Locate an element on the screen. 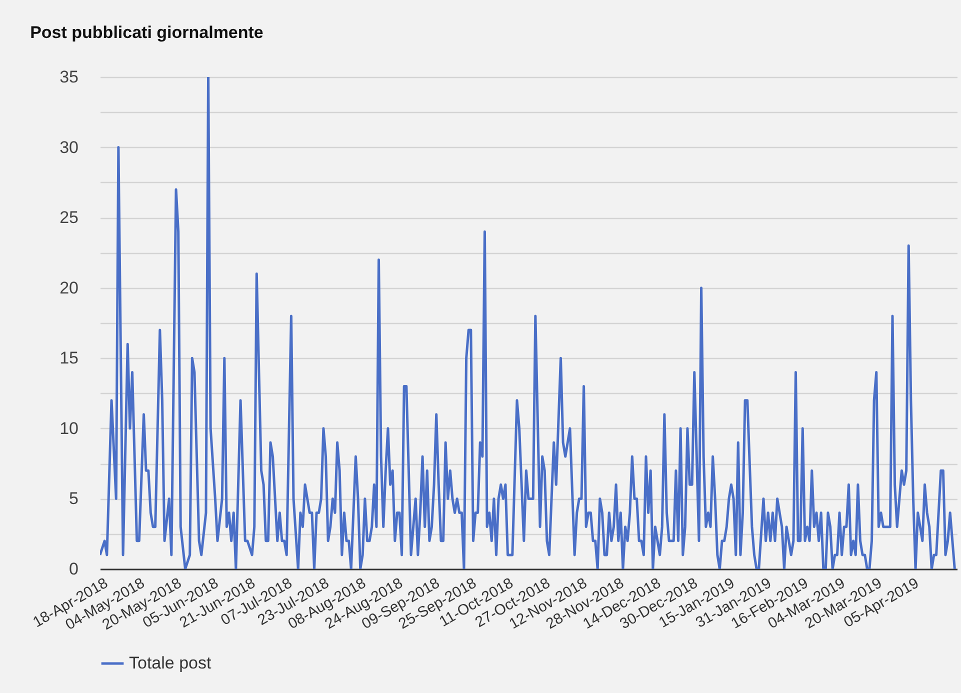 The image size is (961, 693). y-tick-label: 10 is located at coordinates (69, 428).